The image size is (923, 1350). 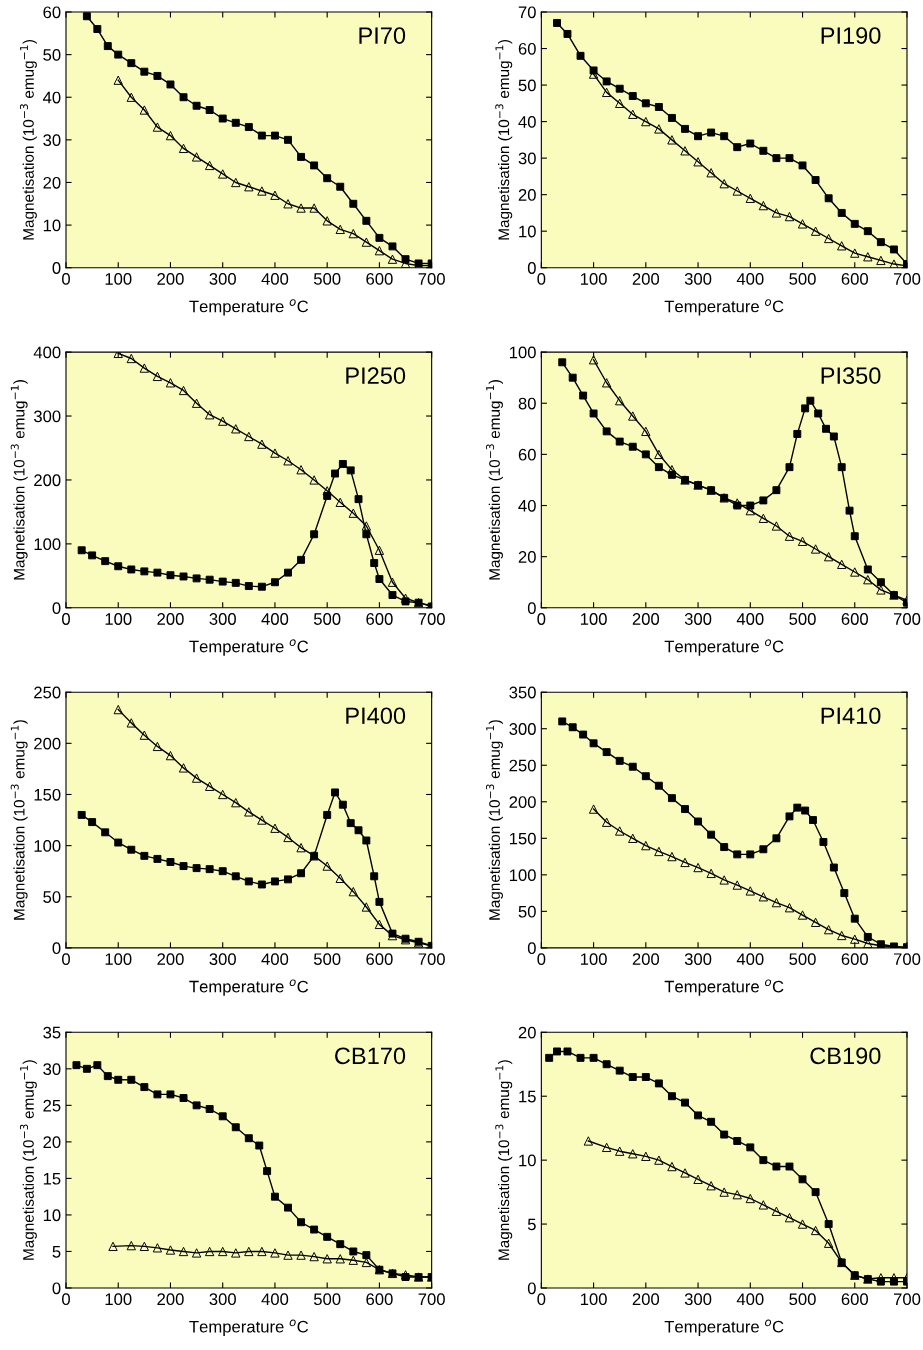 What do you see at coordinates (52, 1032) in the screenshot?
I see `y-tick-label: 35` at bounding box center [52, 1032].